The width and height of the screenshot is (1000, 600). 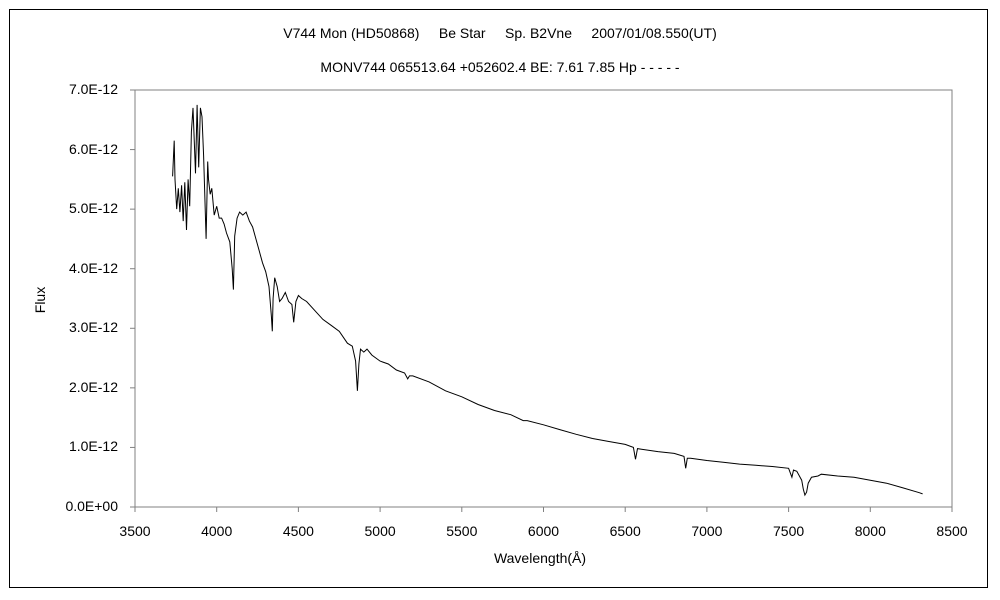 I want to click on x-tick-label: 8500, so click(x=952, y=531).